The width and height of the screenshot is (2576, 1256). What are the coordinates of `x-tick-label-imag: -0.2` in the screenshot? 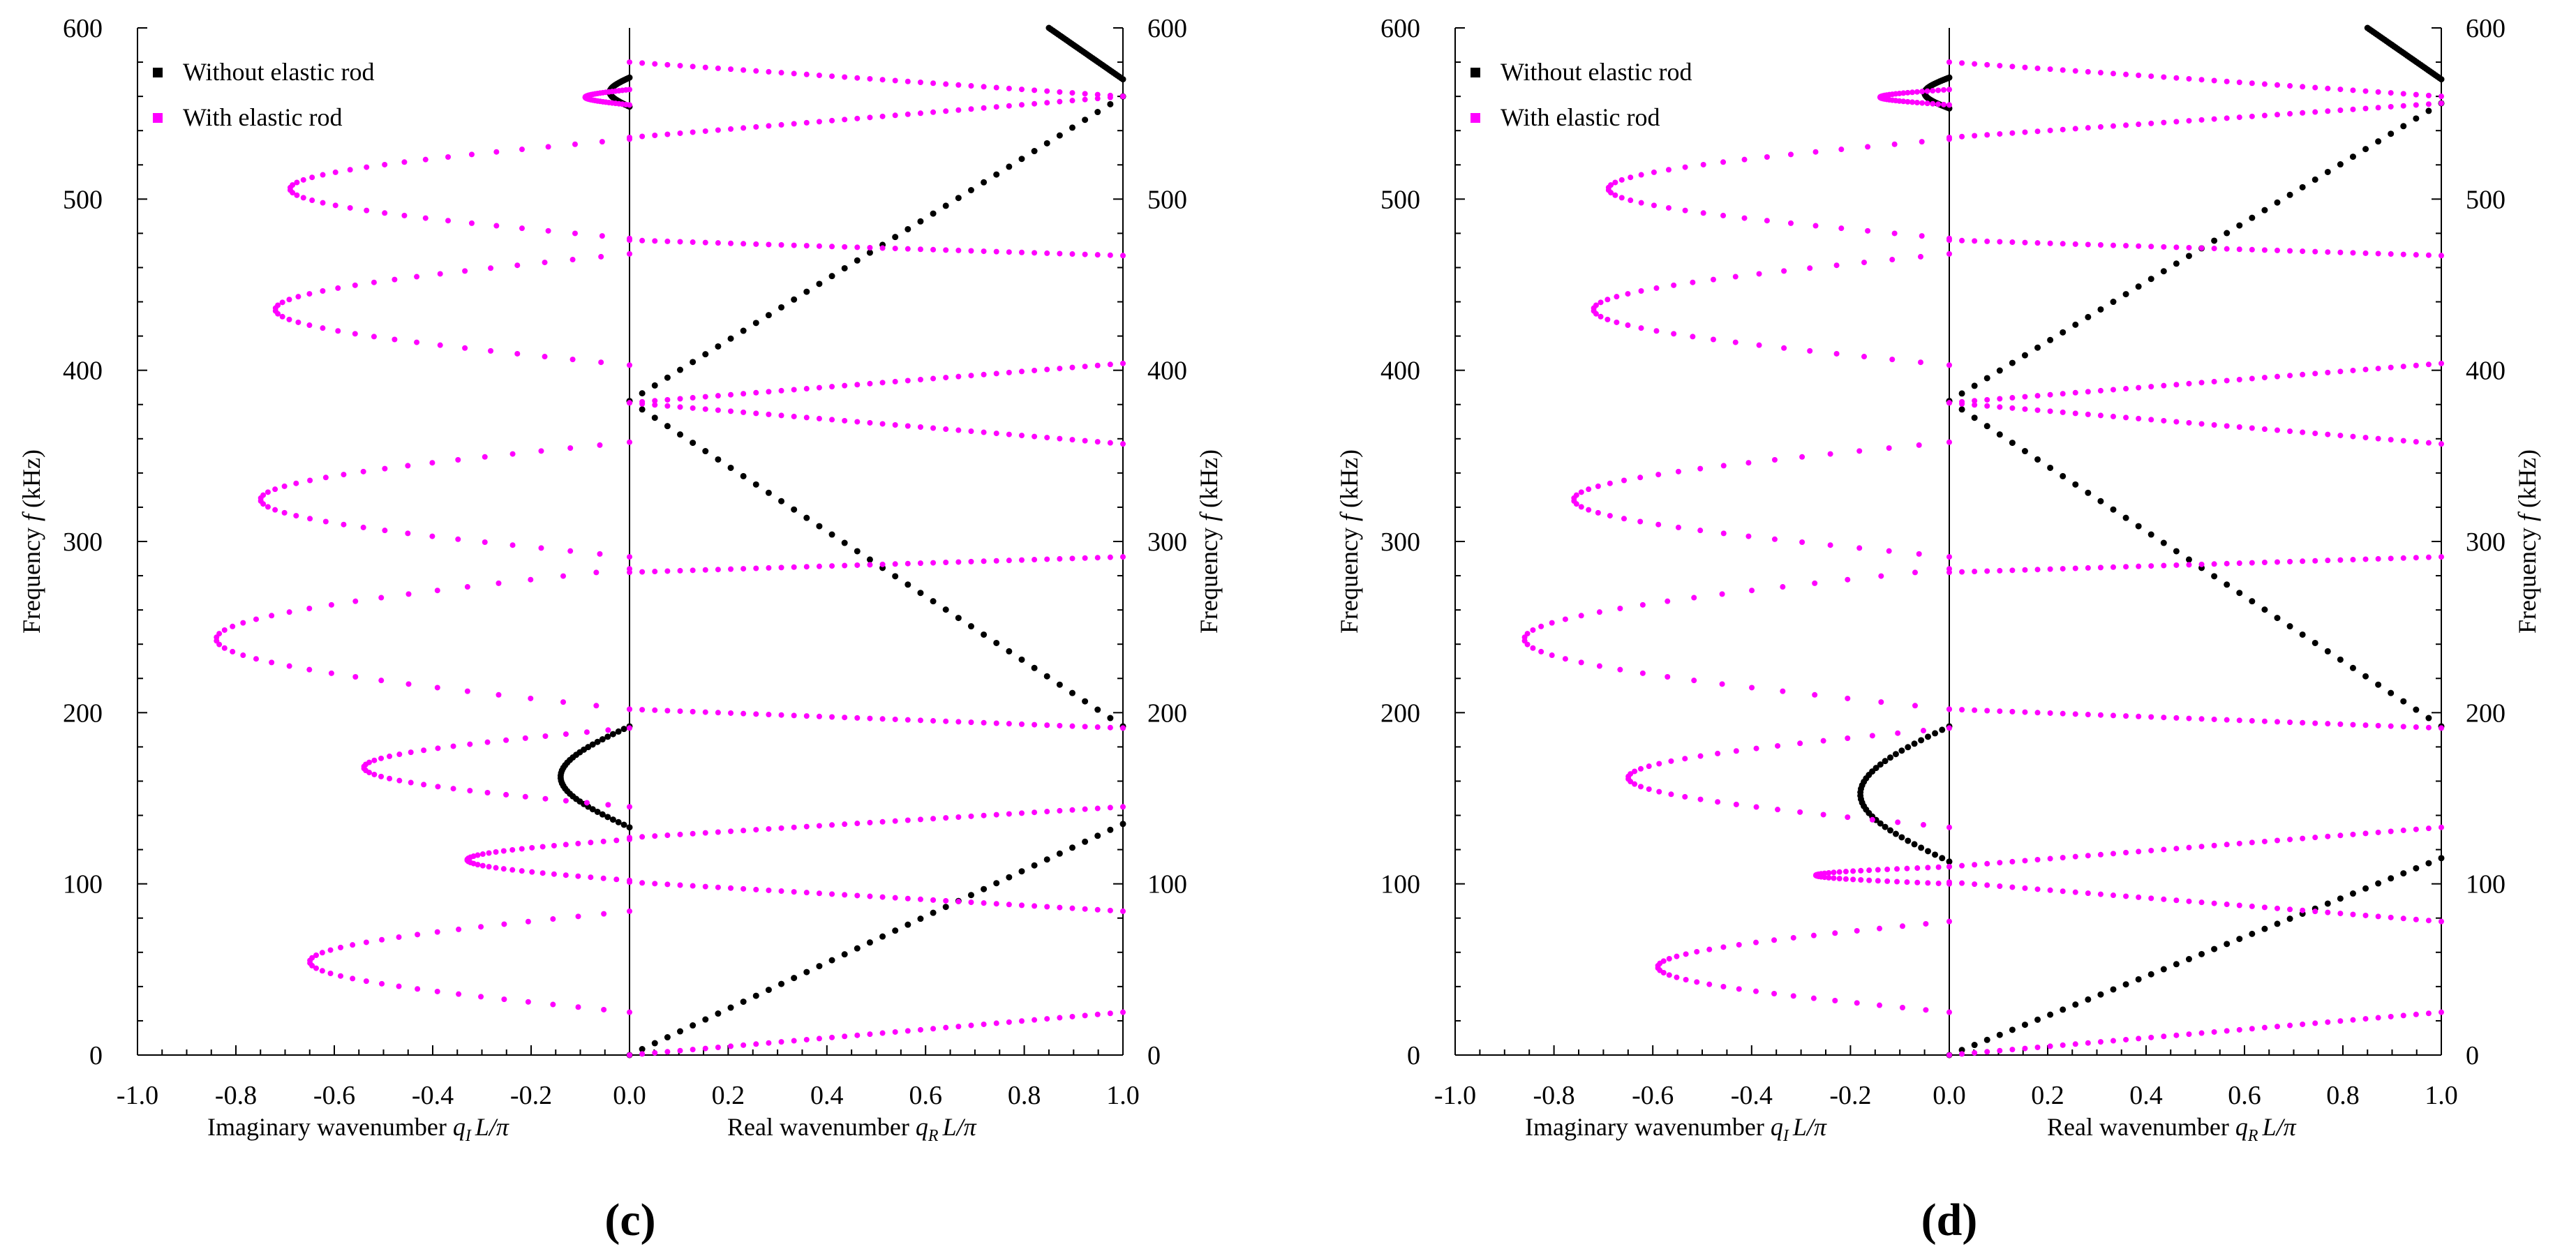 It's located at (1850, 1095).